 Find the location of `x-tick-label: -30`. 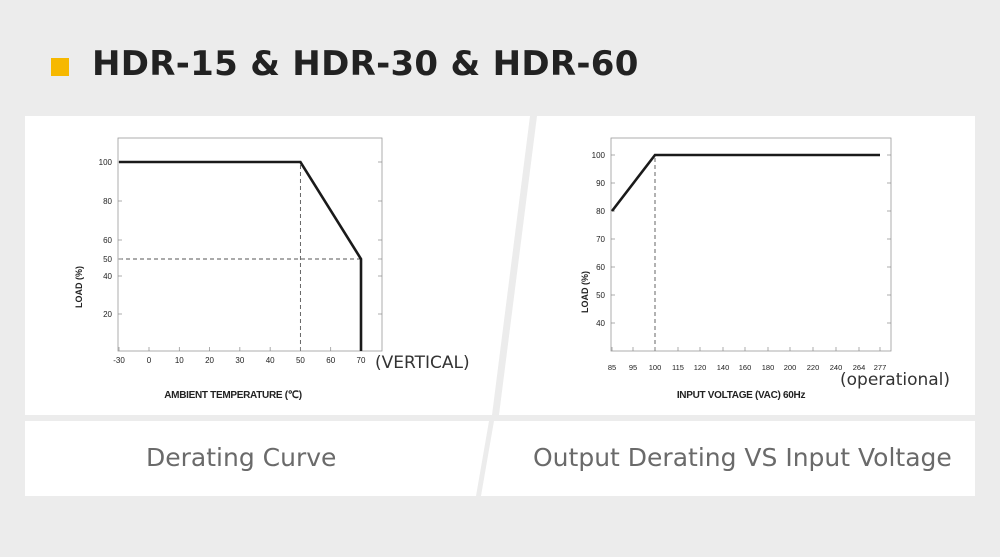

x-tick-label: -30 is located at coordinates (119, 360).